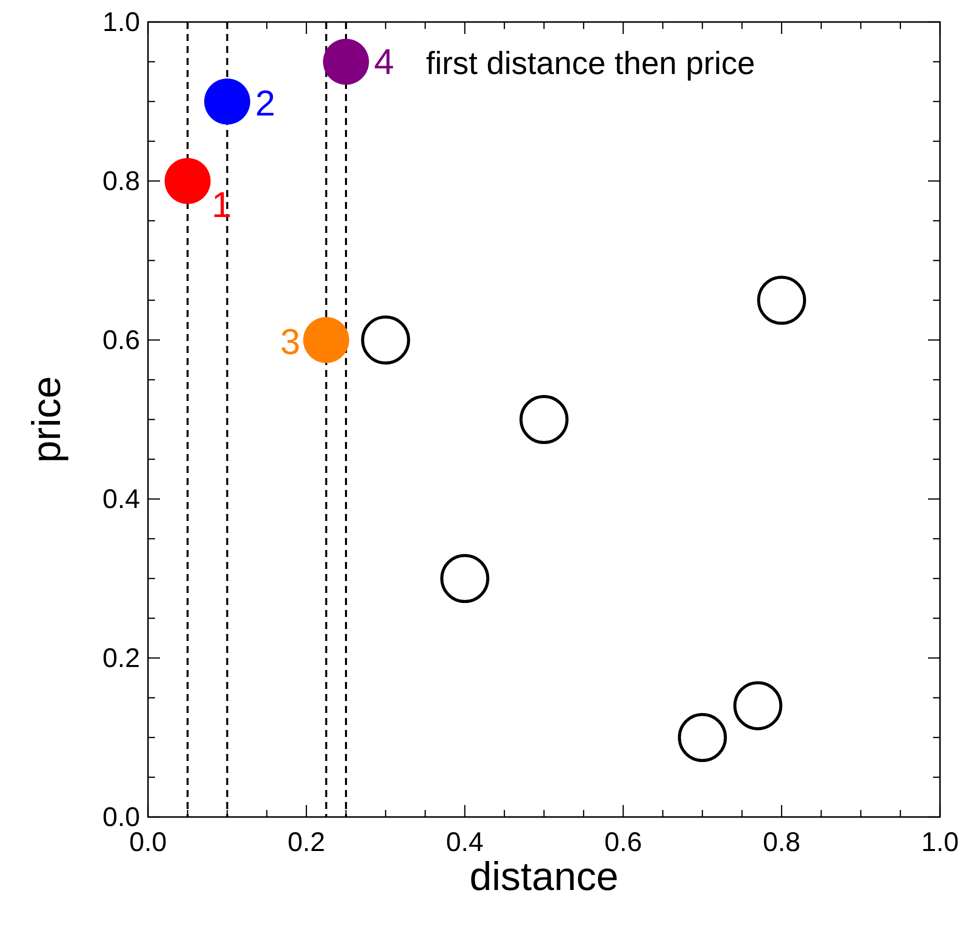 This screenshot has height=926, width=972. What do you see at coordinates (940, 842) in the screenshot?
I see `x-tick-label: 1.0` at bounding box center [940, 842].